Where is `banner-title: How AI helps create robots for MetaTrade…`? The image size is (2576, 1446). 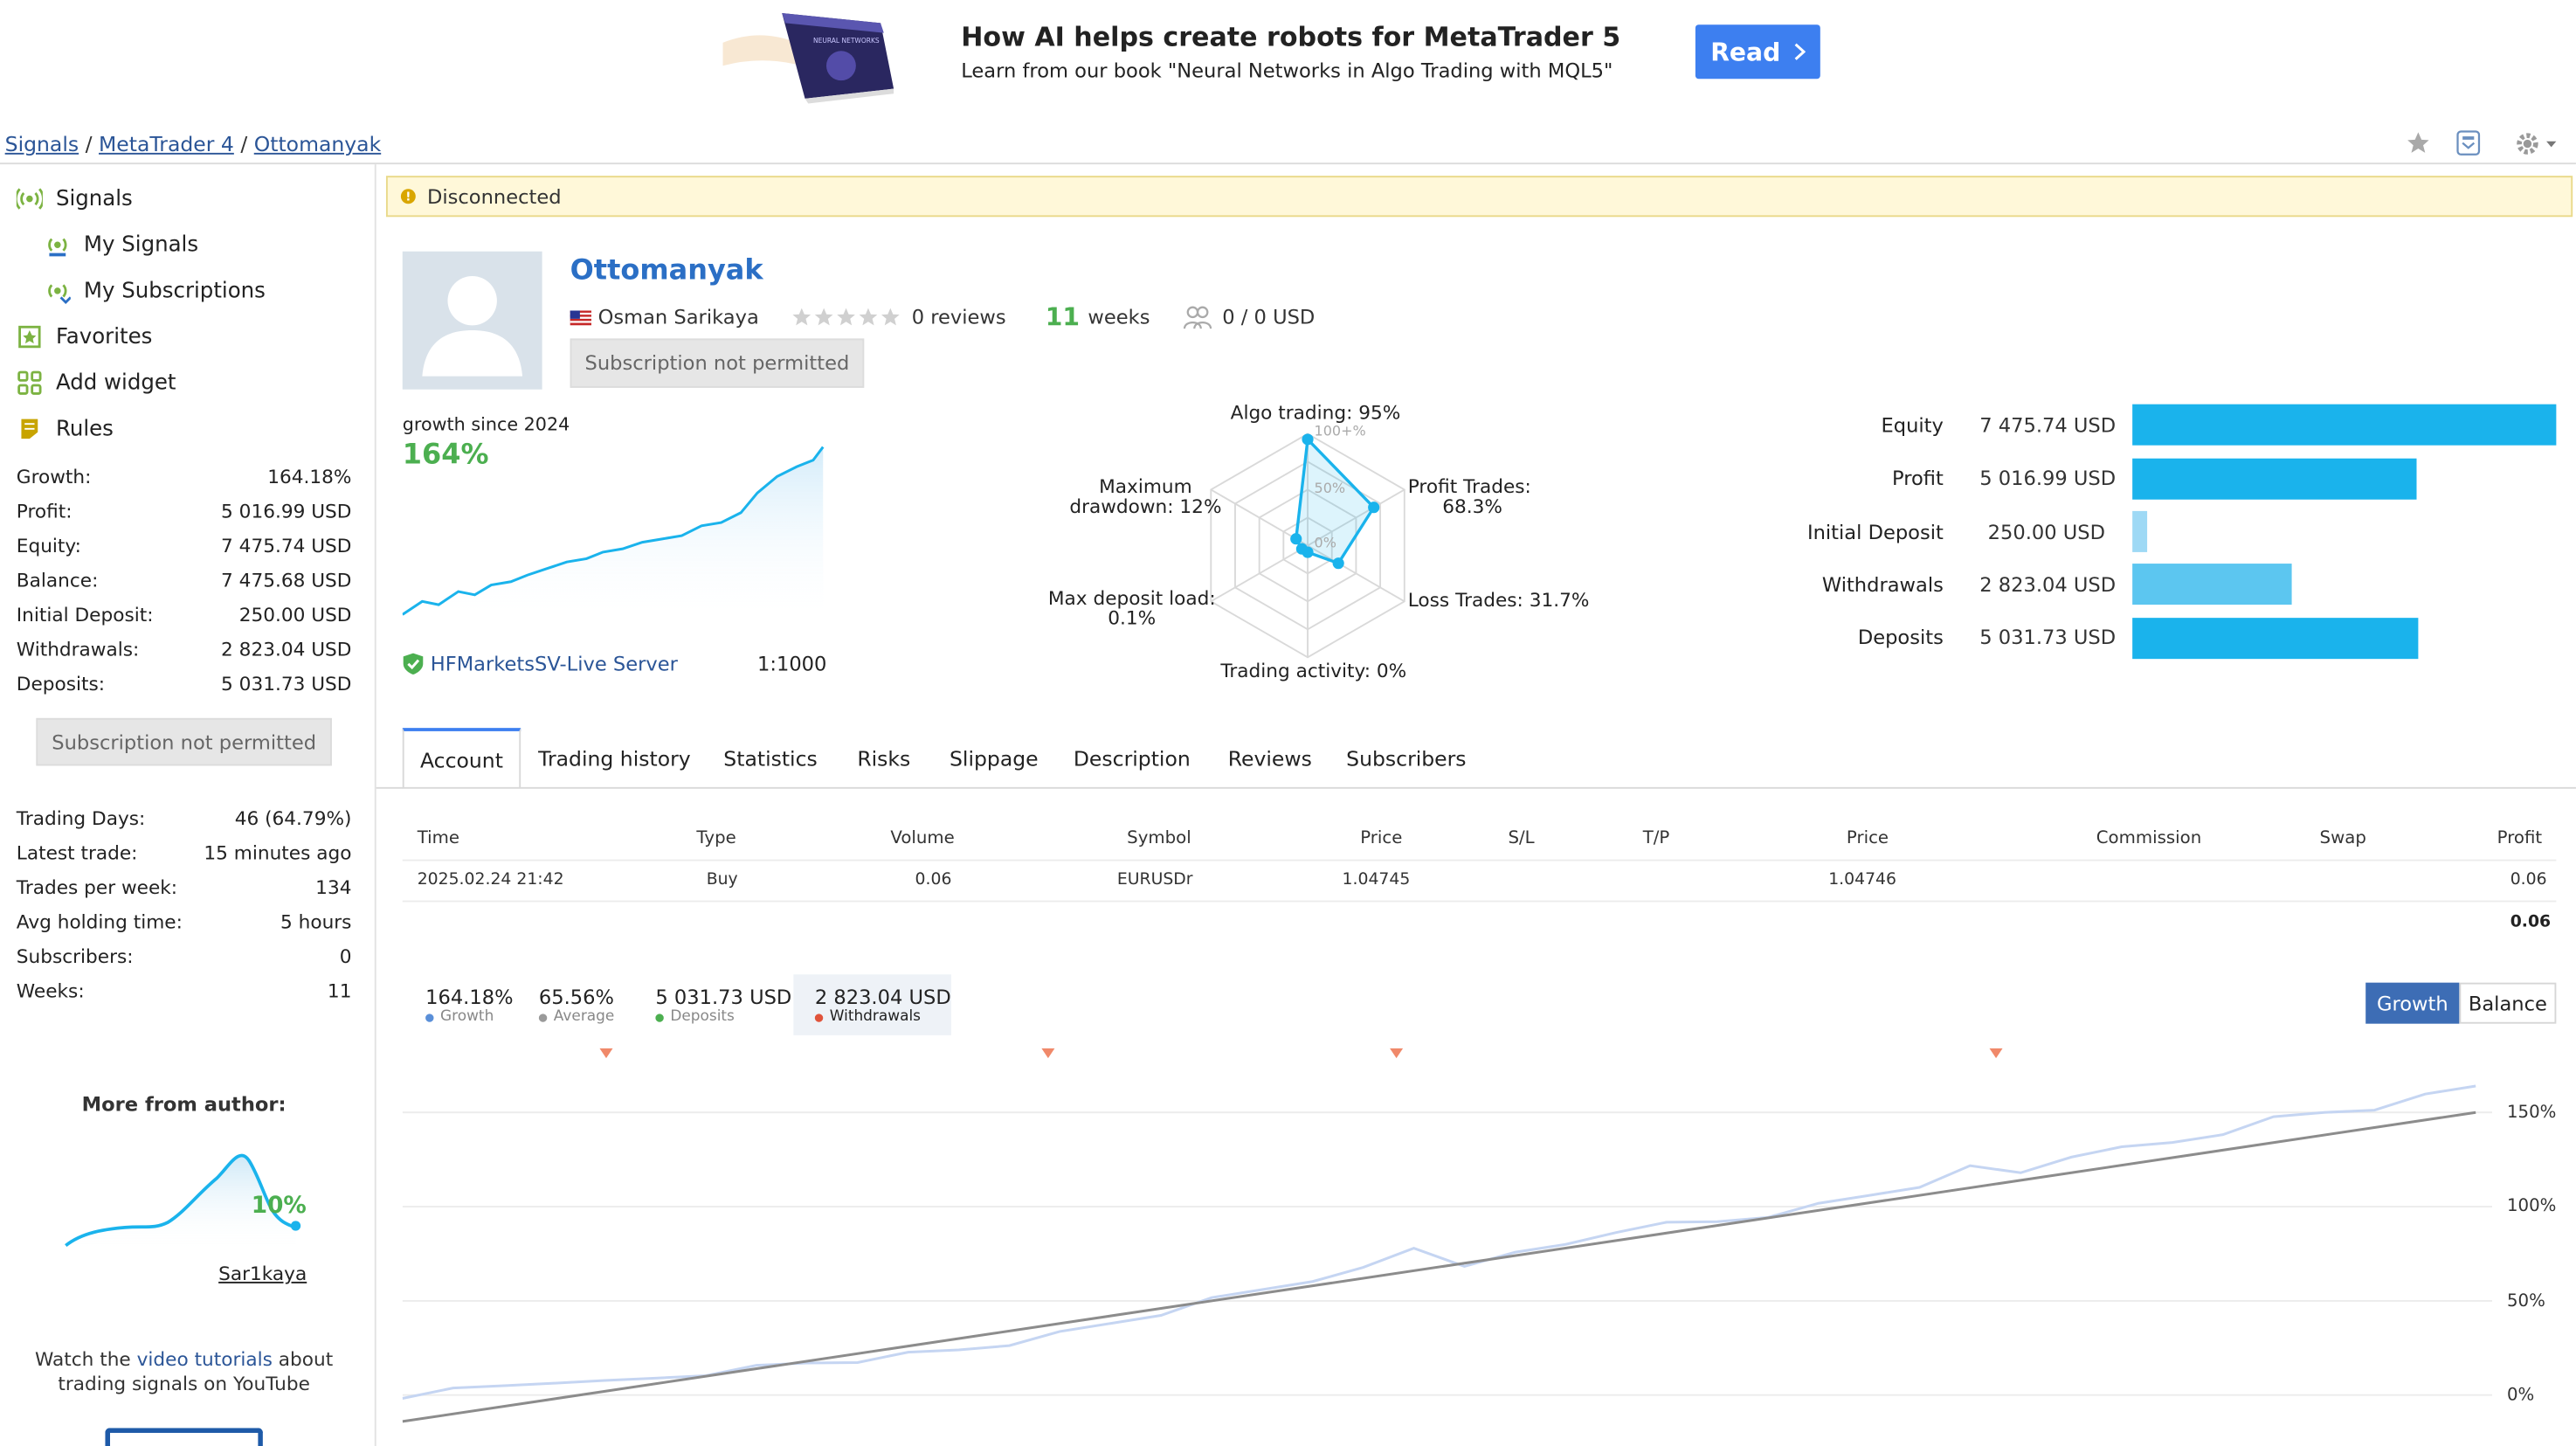 banner-title: How AI helps create robots for MetaTrade… is located at coordinates (1291, 37).